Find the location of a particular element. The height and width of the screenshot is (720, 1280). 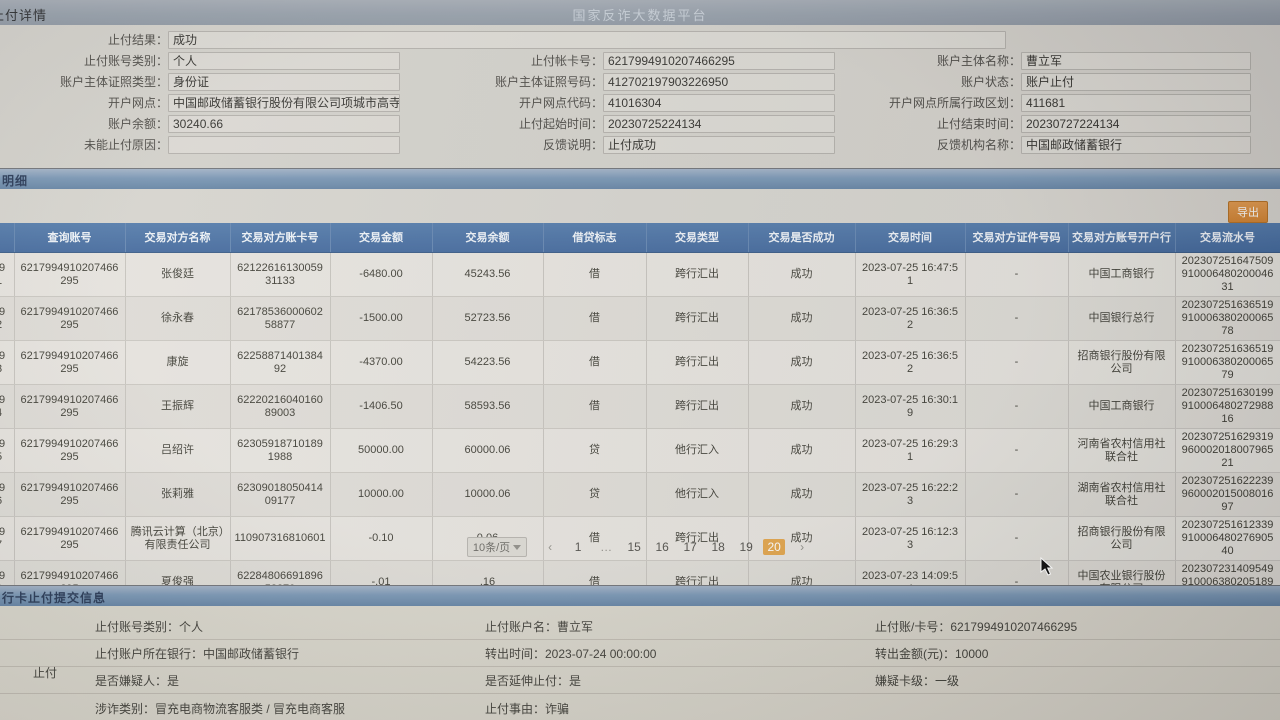

table-cell: 623059187101891988 is located at coordinates (280, 450).